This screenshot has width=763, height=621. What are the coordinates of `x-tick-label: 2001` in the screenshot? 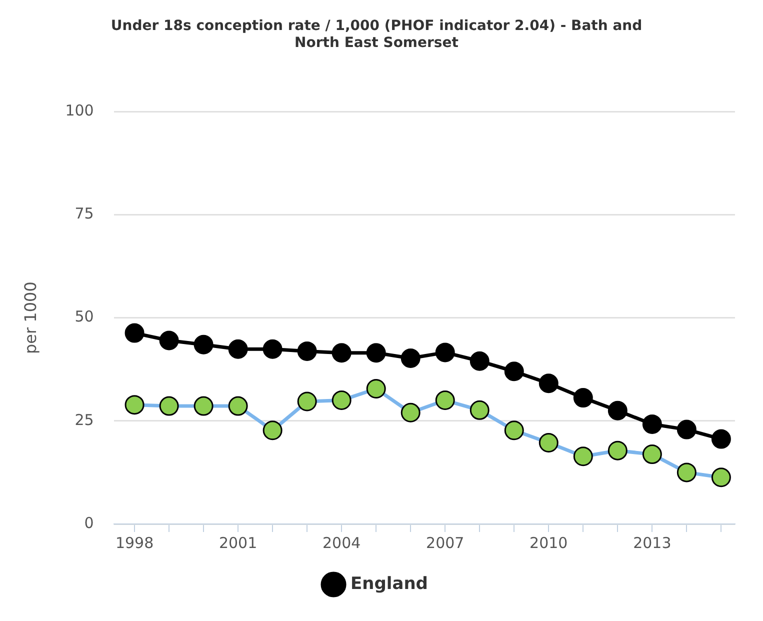 It's located at (238, 543).